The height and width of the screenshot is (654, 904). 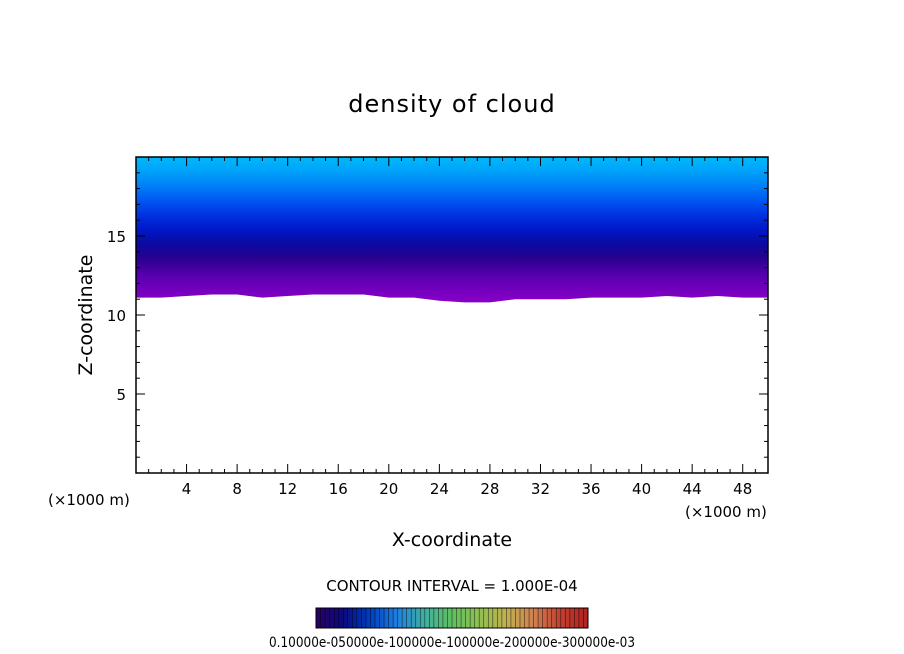 What do you see at coordinates (116, 237) in the screenshot?
I see `y-tick-label: 15` at bounding box center [116, 237].